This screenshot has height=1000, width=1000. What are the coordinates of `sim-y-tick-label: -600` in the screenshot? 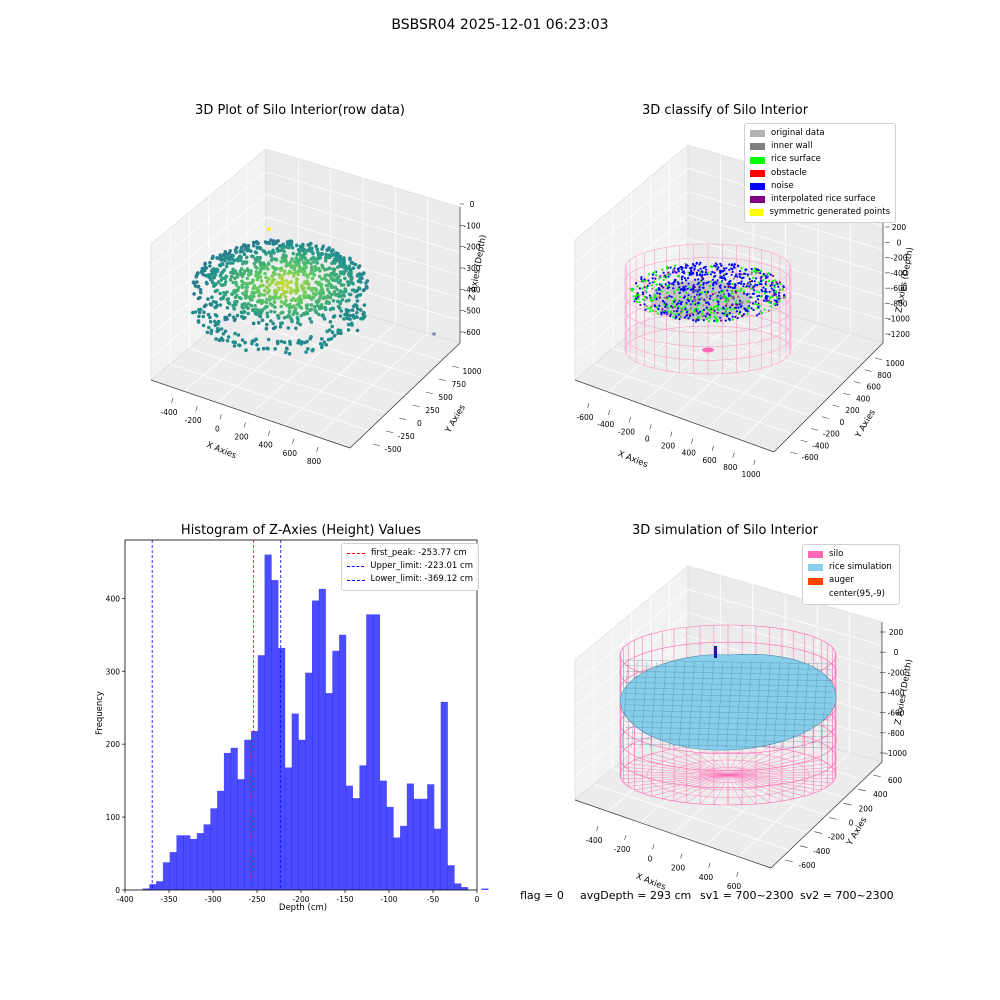 It's located at (806, 865).